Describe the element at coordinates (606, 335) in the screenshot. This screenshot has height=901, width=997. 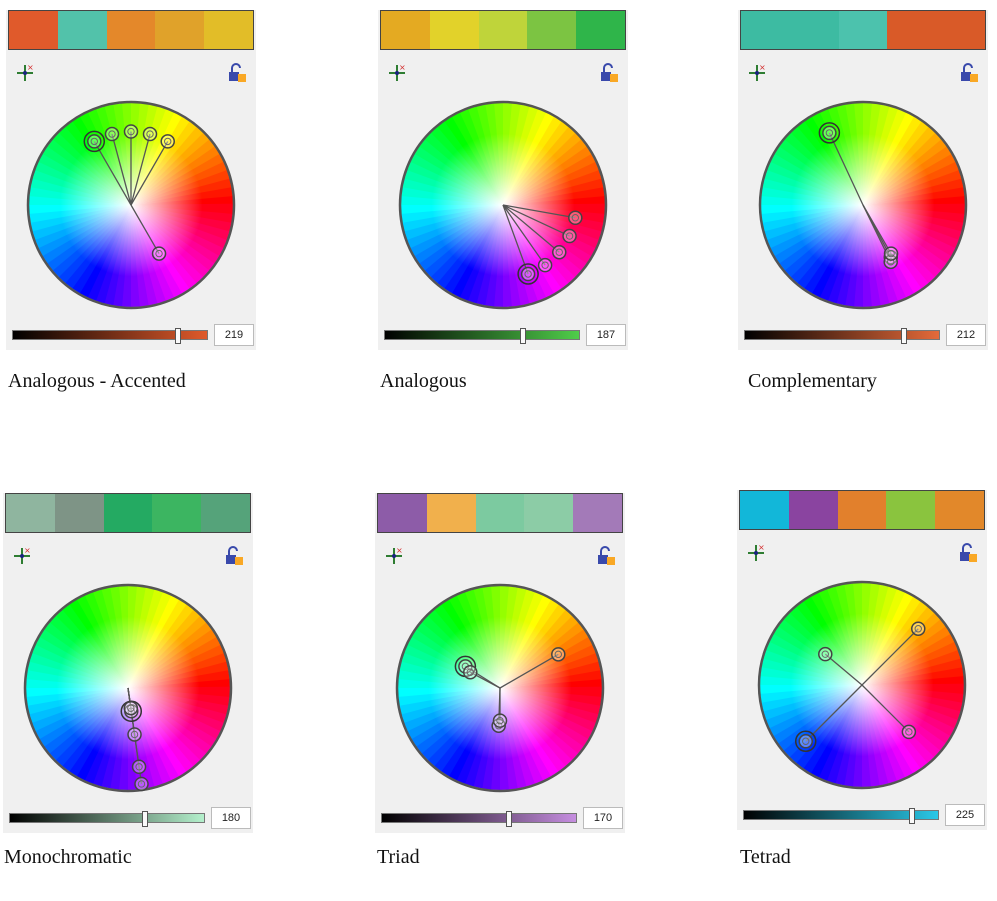
I see `value-input: 187` at that location.